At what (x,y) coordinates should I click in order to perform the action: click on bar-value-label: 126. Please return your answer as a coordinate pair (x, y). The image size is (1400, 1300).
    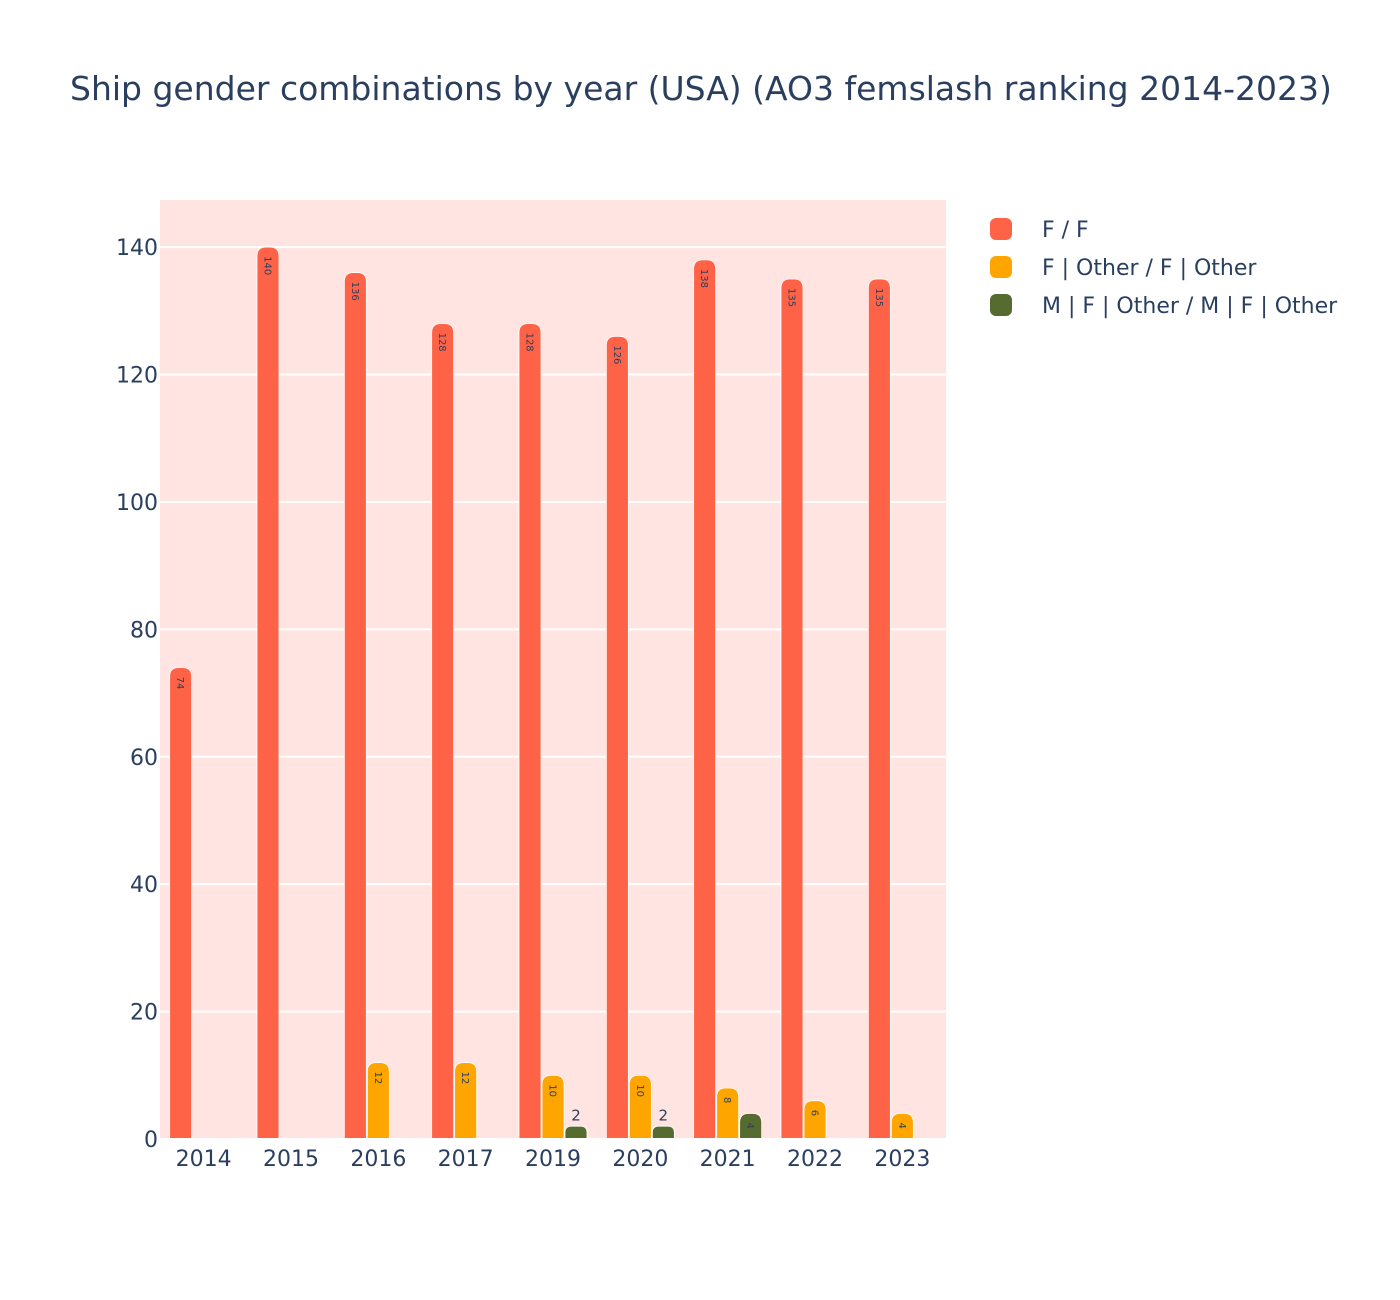
    Looking at the image, I should click on (616, 354).